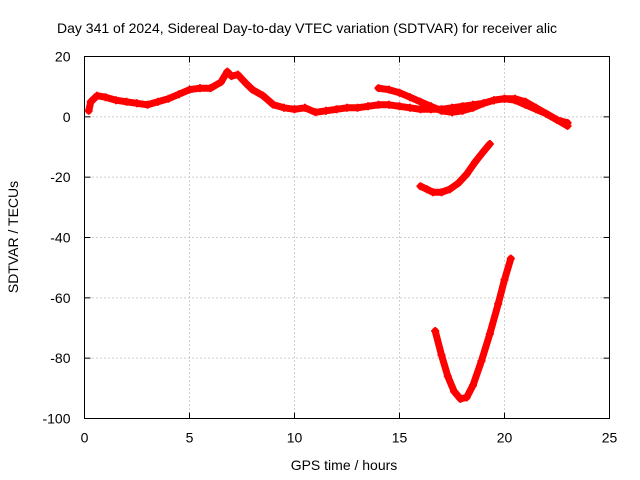  Describe the element at coordinates (56, 419) in the screenshot. I see `y-tick-label: -100` at that location.